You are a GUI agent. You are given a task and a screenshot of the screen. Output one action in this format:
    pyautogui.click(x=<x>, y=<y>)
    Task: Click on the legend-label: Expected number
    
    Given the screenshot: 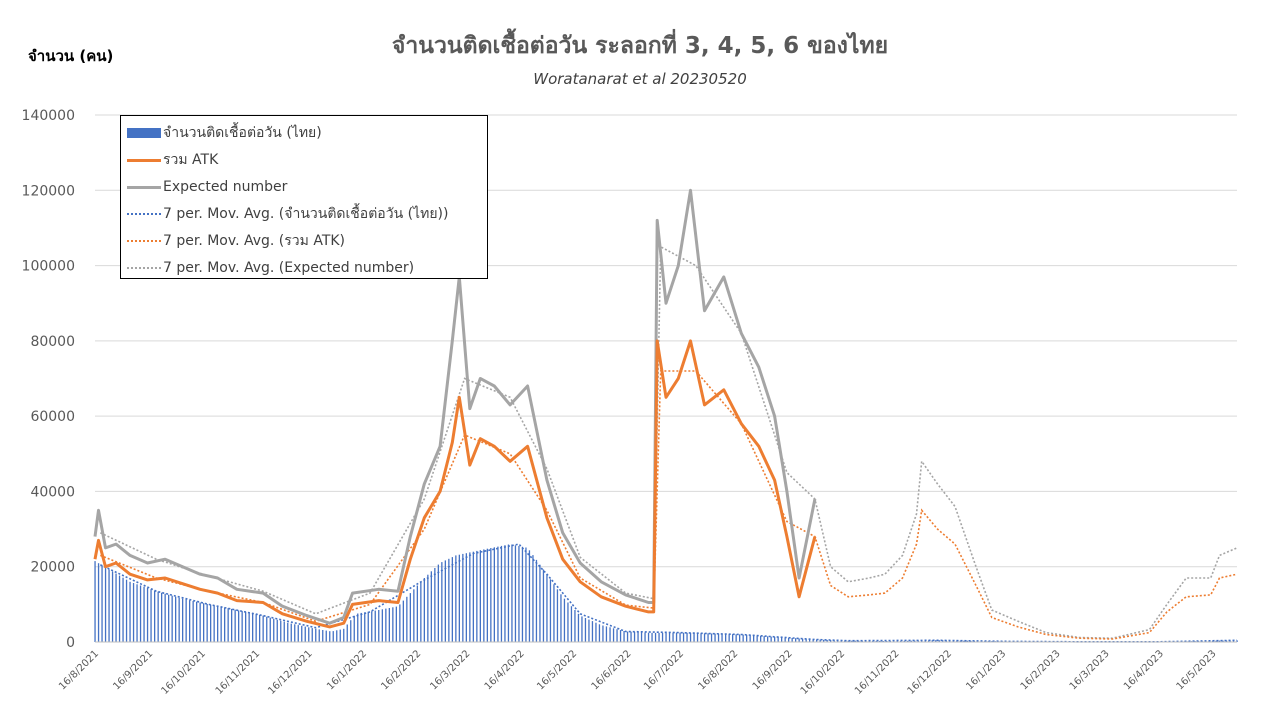 What is the action you would take?
    pyautogui.click(x=225, y=186)
    